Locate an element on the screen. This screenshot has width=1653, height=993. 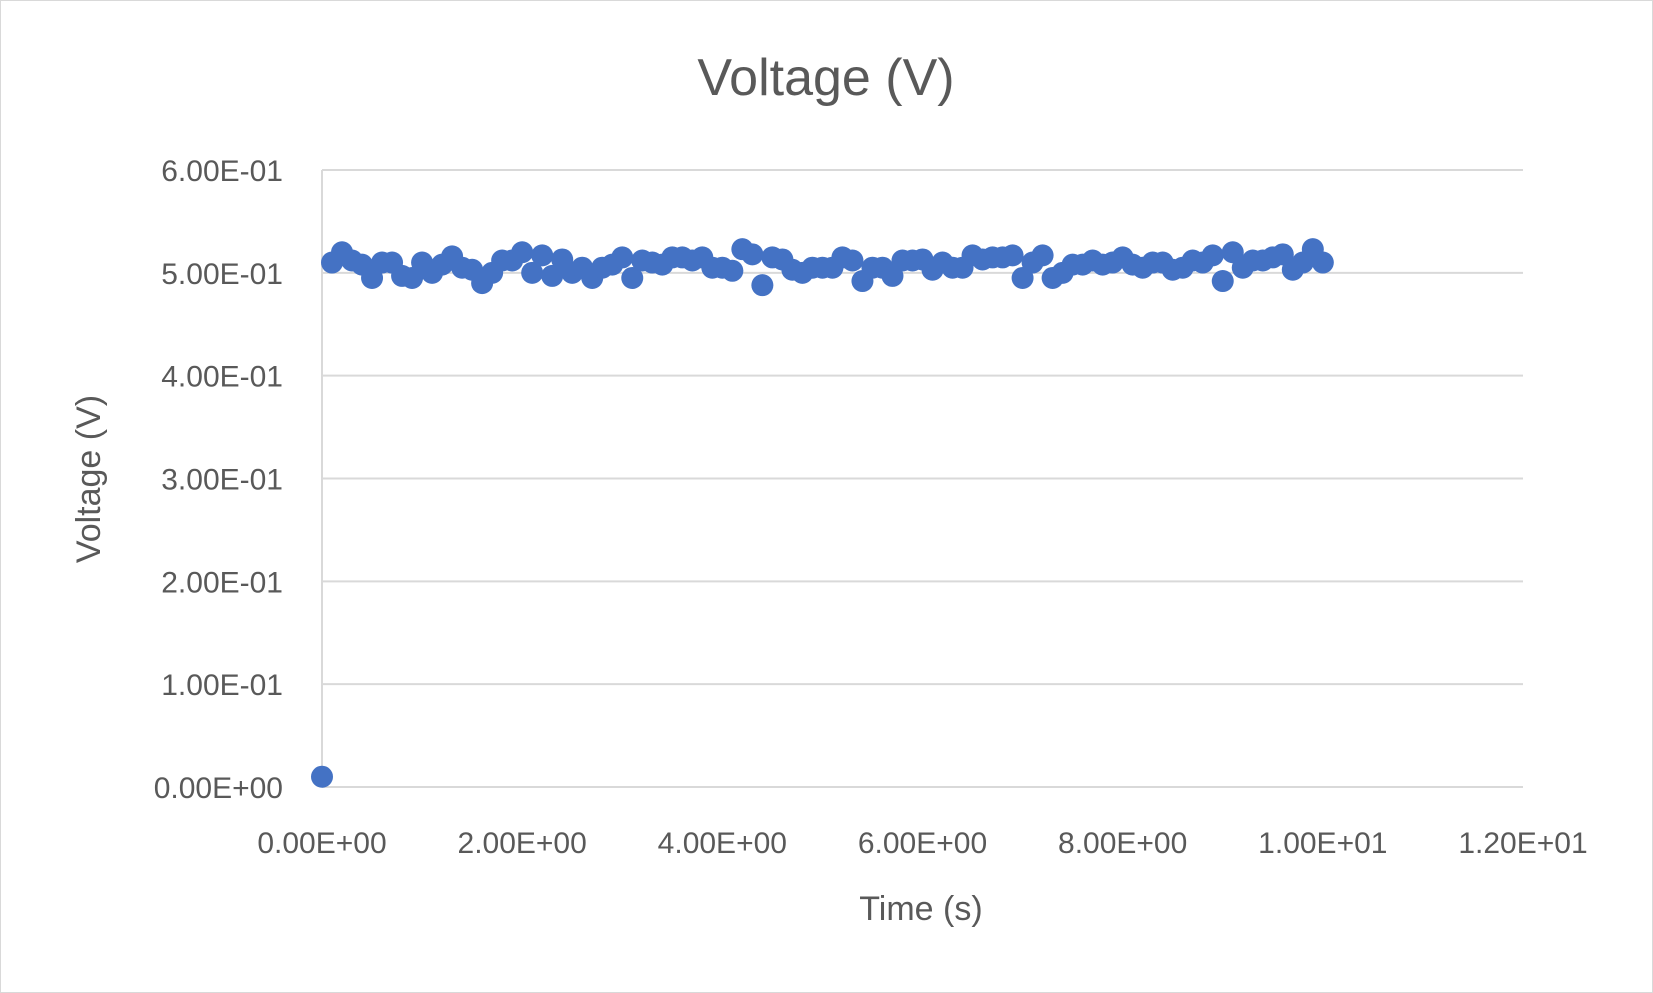
y-axis-label: Voltage (V) is located at coordinates (89, 479).